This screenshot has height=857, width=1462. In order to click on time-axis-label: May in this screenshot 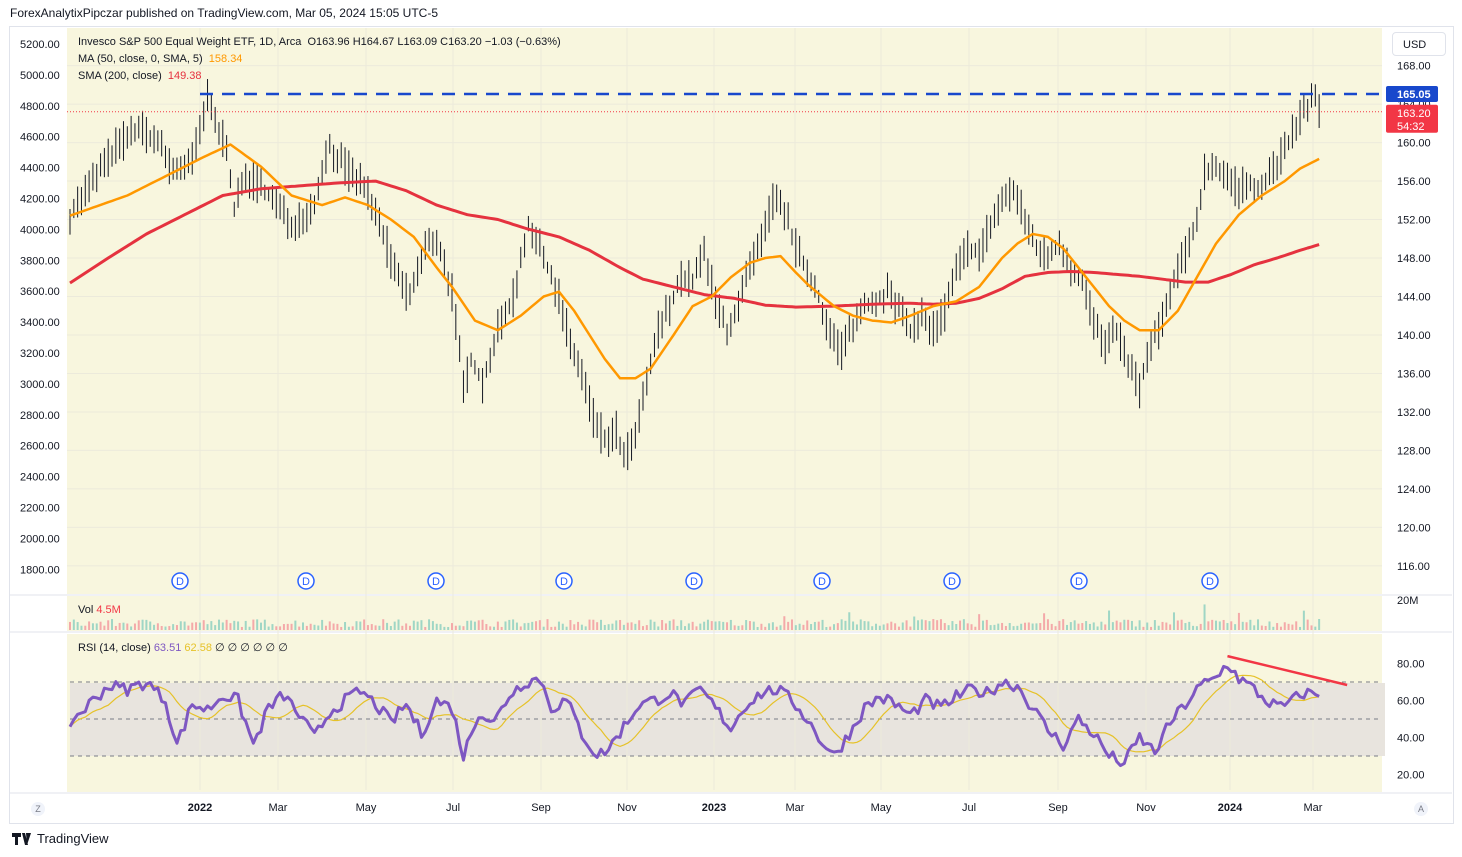, I will do `click(881, 808)`.